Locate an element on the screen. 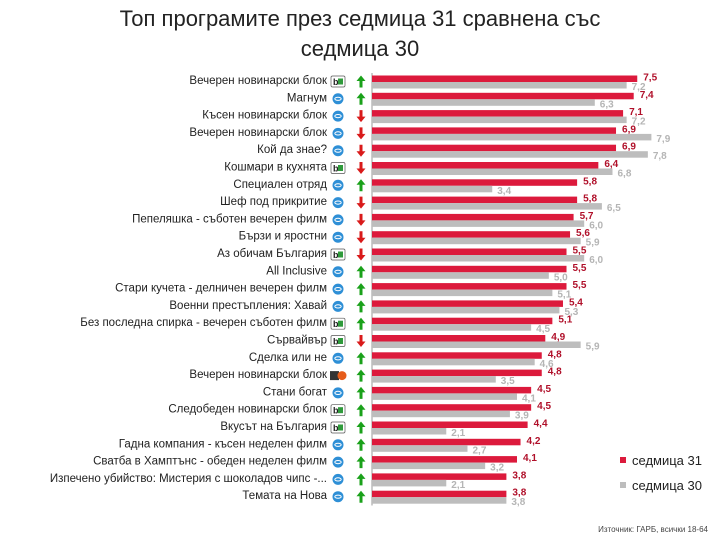 The image size is (720, 540). category-label: Магнум is located at coordinates (307, 98).